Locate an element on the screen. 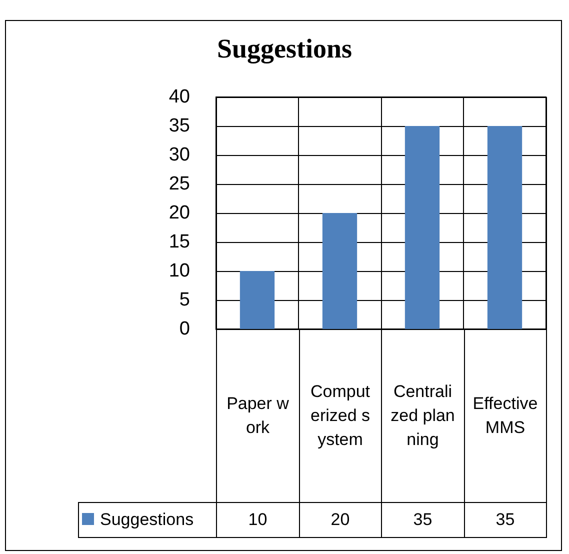 This screenshot has width=569, height=554. chart-title: Suggestions is located at coordinates (284, 49).